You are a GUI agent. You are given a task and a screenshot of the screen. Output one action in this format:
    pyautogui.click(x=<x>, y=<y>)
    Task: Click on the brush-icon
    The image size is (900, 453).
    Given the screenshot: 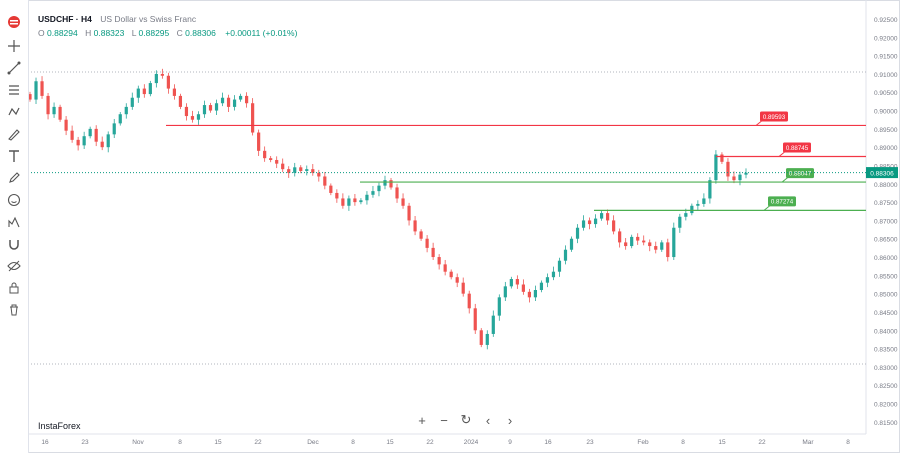 What is the action you would take?
    pyautogui.click(x=14, y=134)
    